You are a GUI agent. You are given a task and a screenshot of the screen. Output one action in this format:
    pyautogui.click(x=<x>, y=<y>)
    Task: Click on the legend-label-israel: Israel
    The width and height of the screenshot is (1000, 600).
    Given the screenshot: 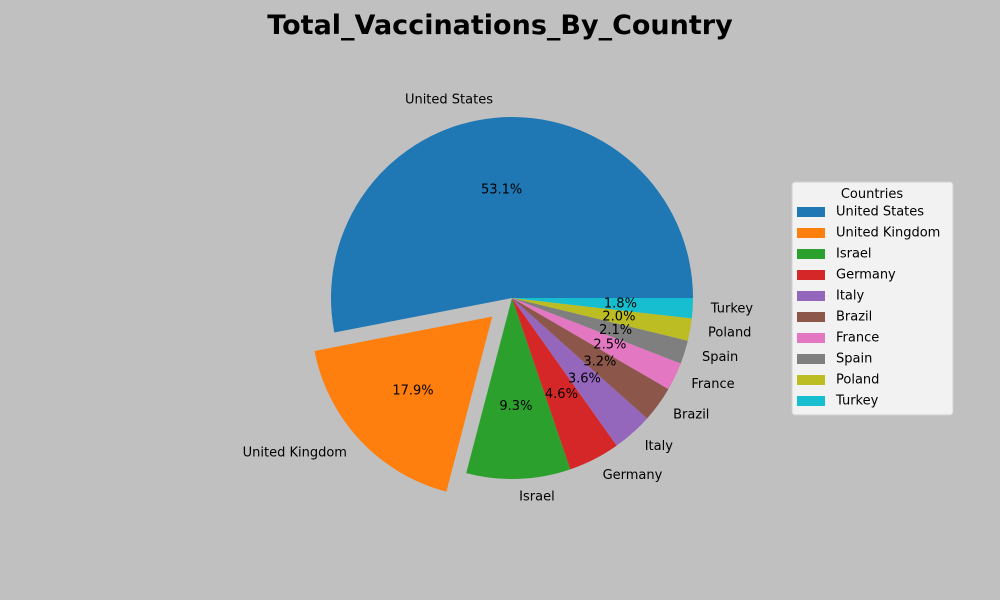 What is the action you would take?
    pyautogui.click(x=854, y=254)
    